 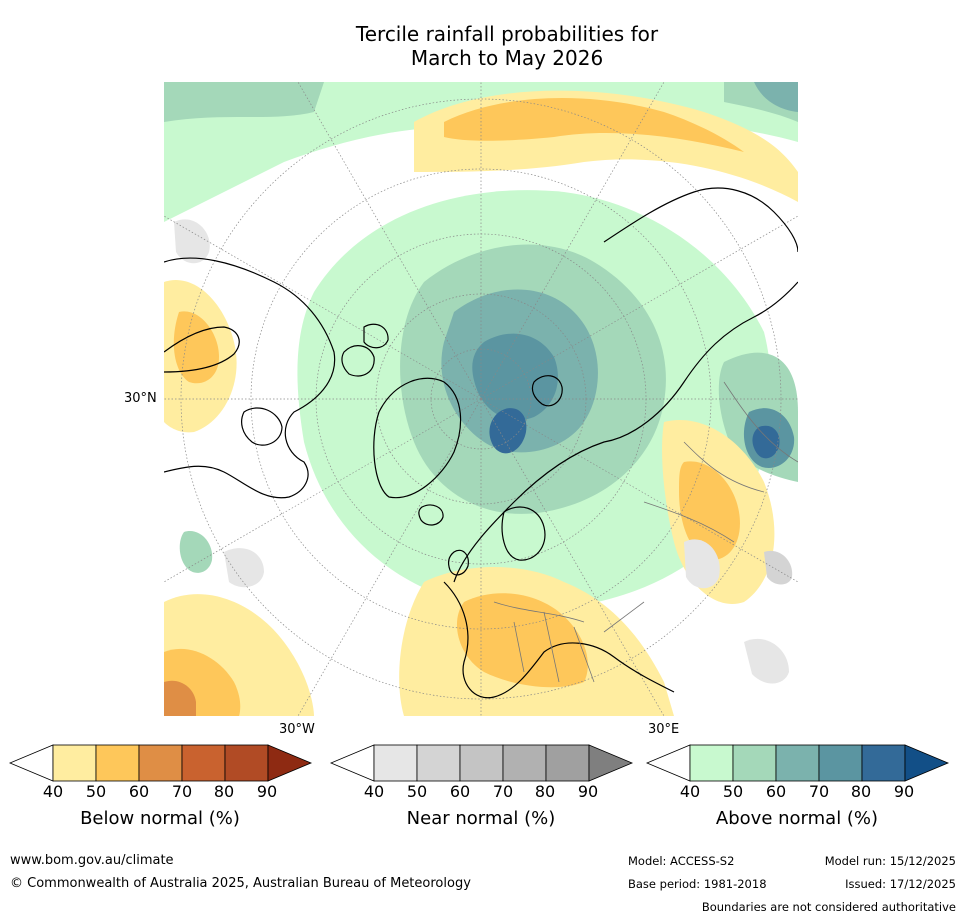 I want to click on tick-near-60: 60, so click(x=460, y=791).